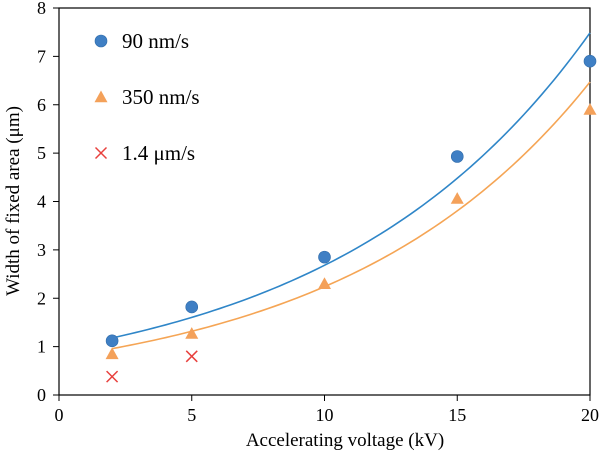 The width and height of the screenshot is (599, 460). I want to click on x-tick-label: 0, so click(59, 415).